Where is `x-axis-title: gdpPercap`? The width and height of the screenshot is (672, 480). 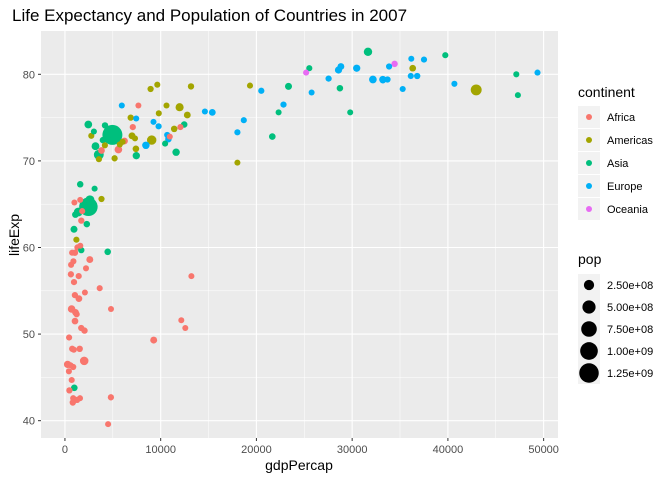 x-axis-title: gdpPercap is located at coordinates (299, 465).